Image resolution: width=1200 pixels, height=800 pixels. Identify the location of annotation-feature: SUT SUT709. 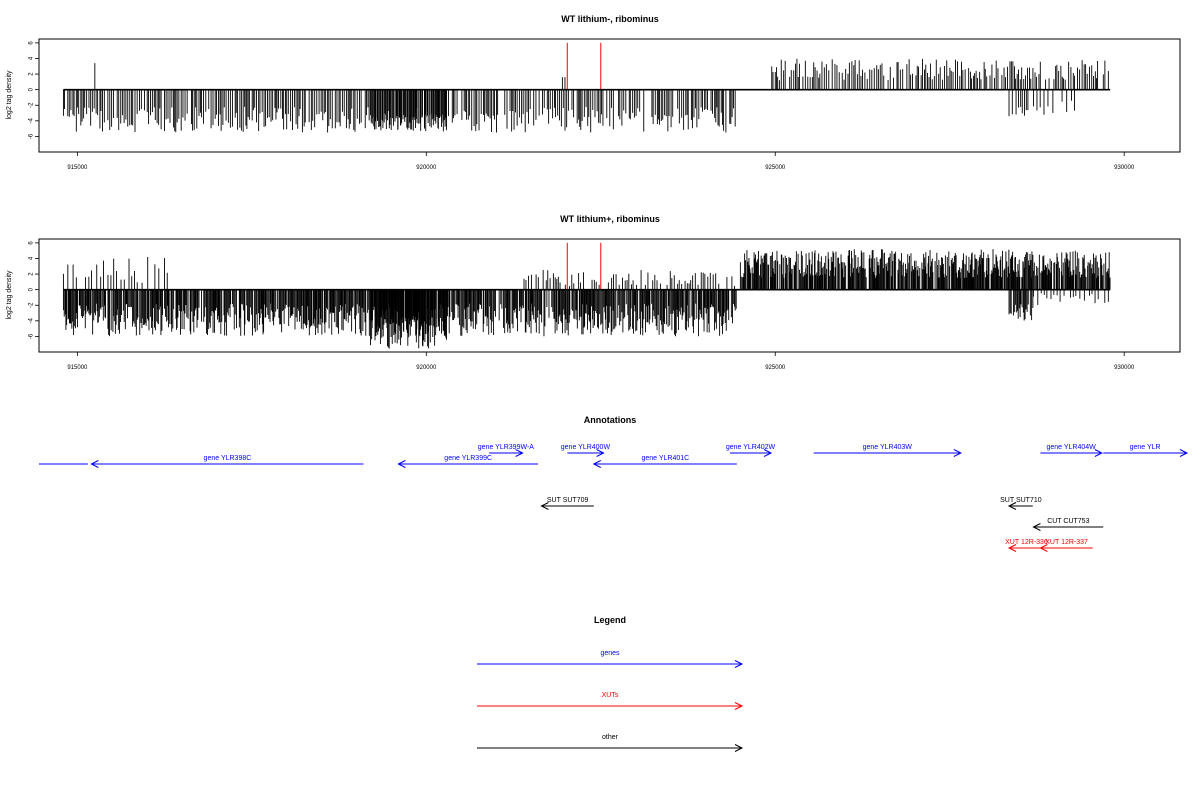
(567, 503).